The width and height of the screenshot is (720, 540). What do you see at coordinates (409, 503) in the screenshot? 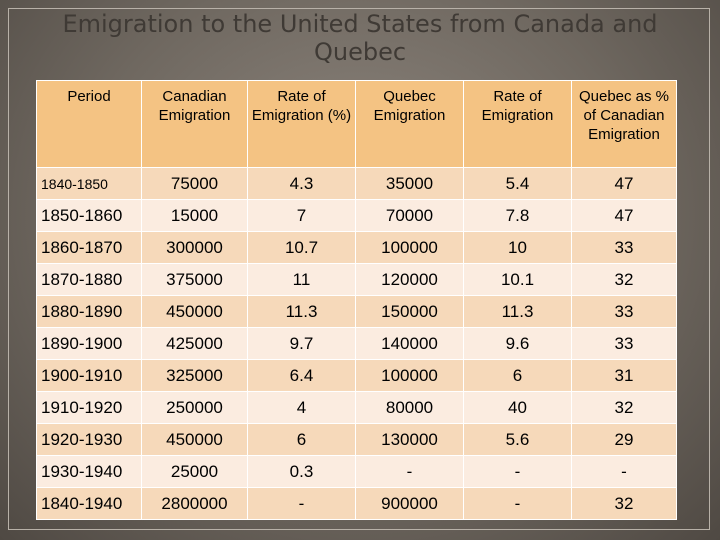
I see `cell-quebec-emigration: 900000` at bounding box center [409, 503].